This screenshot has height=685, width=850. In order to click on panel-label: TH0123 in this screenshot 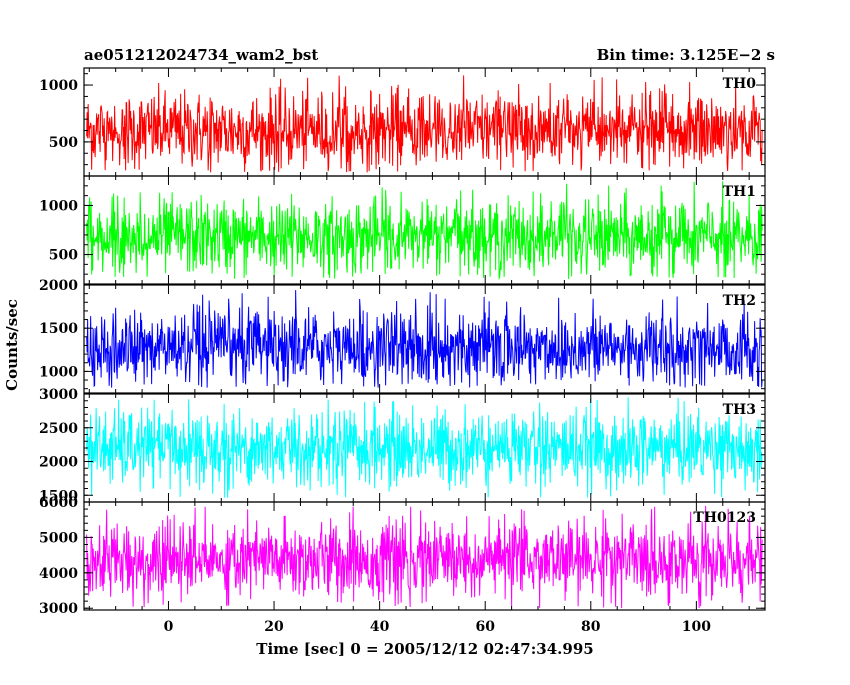, I will do `click(724, 518)`.